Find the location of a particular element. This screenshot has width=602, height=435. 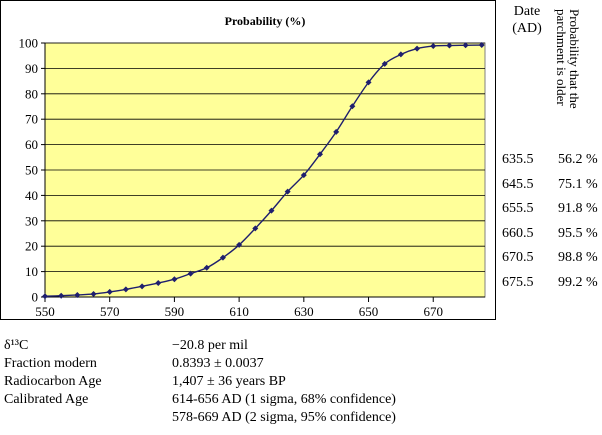

y-tick-label: 80 is located at coordinates (31, 93).